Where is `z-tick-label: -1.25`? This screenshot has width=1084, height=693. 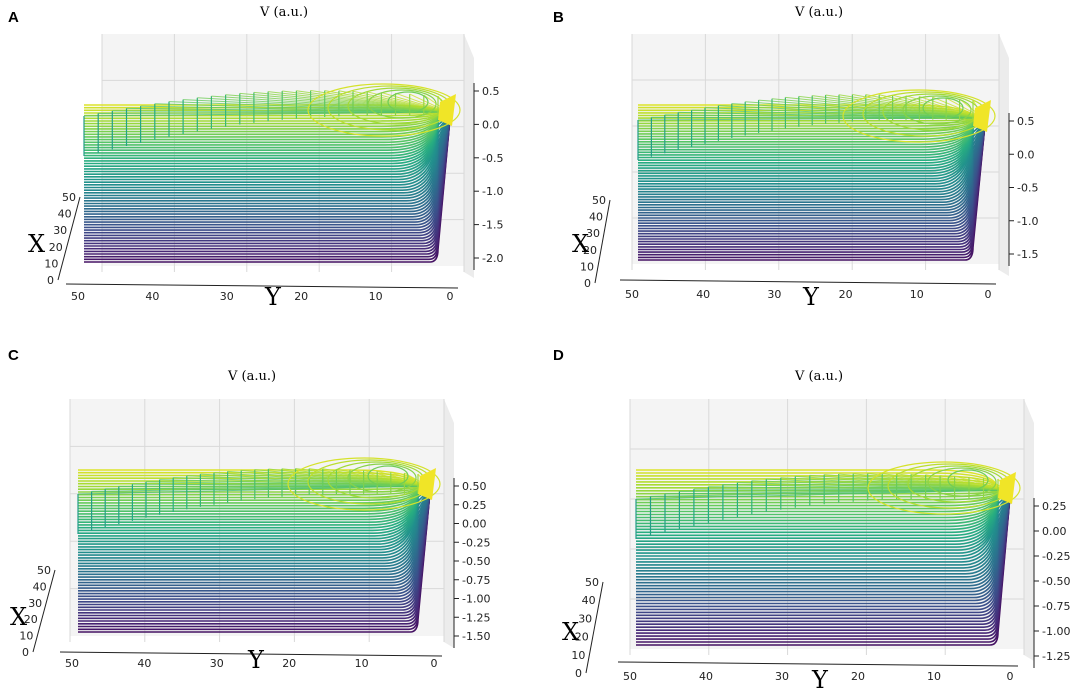
z-tick-label: -1.25 is located at coordinates (476, 617).